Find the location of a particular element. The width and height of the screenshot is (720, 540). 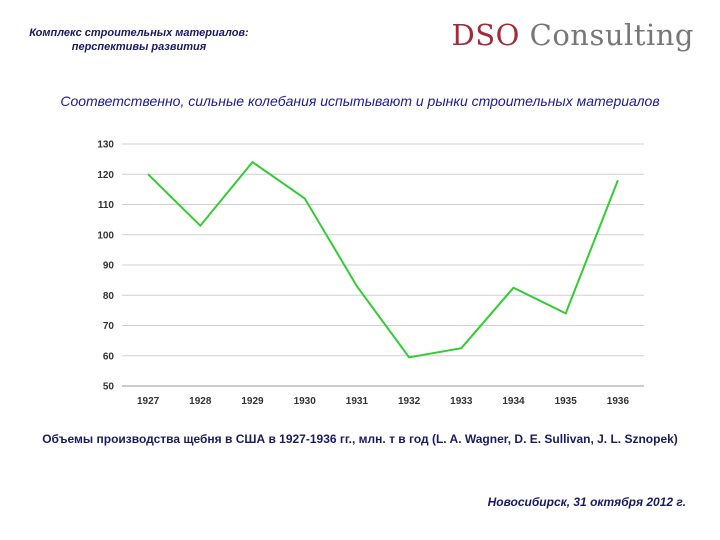

logo-consulting: Consulting is located at coordinates (611, 35).